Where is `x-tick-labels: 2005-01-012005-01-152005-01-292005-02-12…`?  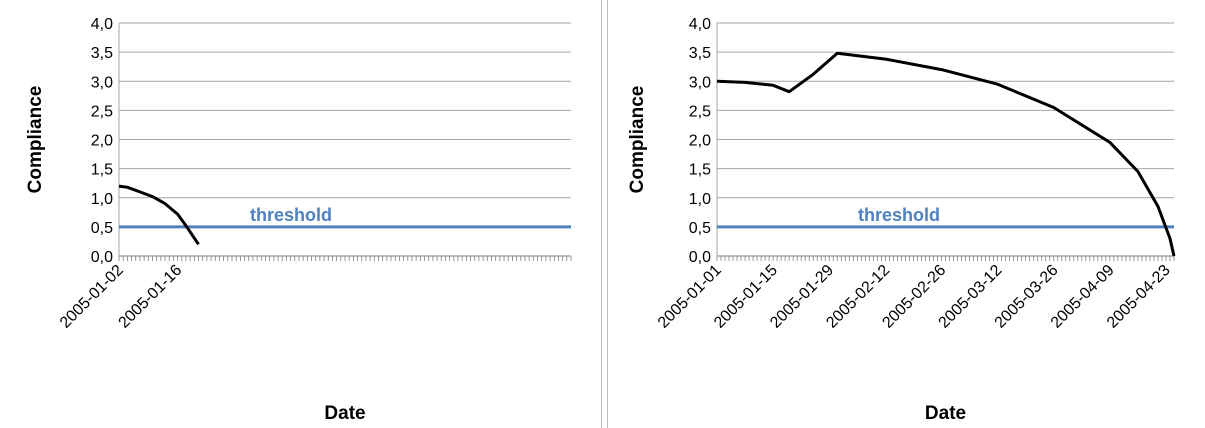
x-tick-labels: 2005-01-012005-01-152005-01-292005-02-12… is located at coordinates (914, 297).